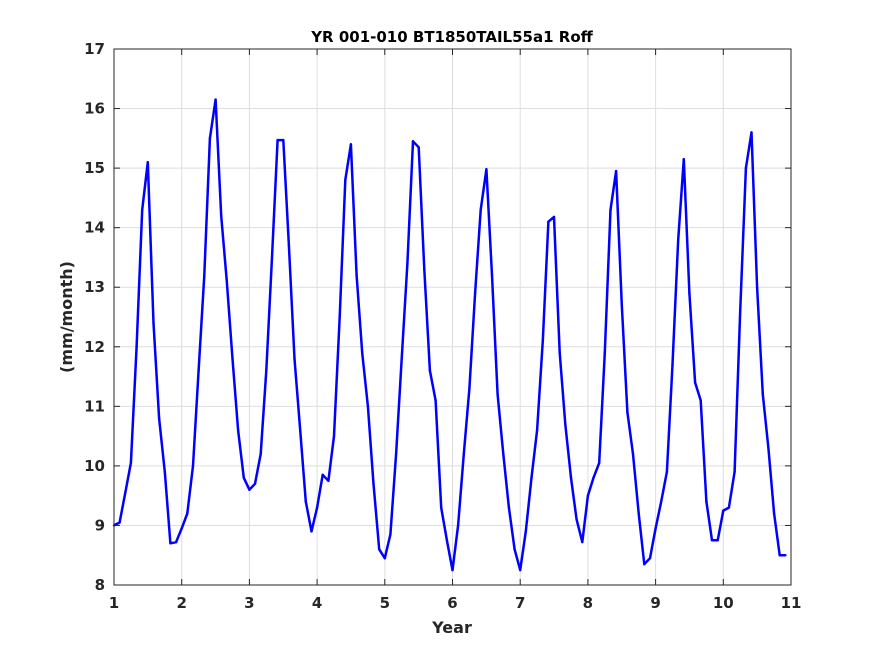 Image resolution: width=875 pixels, height=656 pixels. I want to click on x-tick-label: 9, so click(655, 603).